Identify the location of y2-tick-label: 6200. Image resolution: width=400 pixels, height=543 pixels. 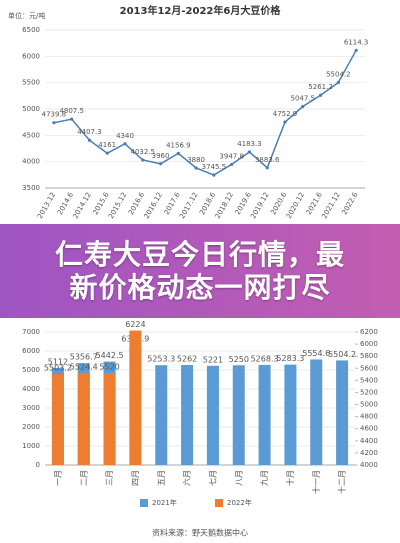
(369, 332).